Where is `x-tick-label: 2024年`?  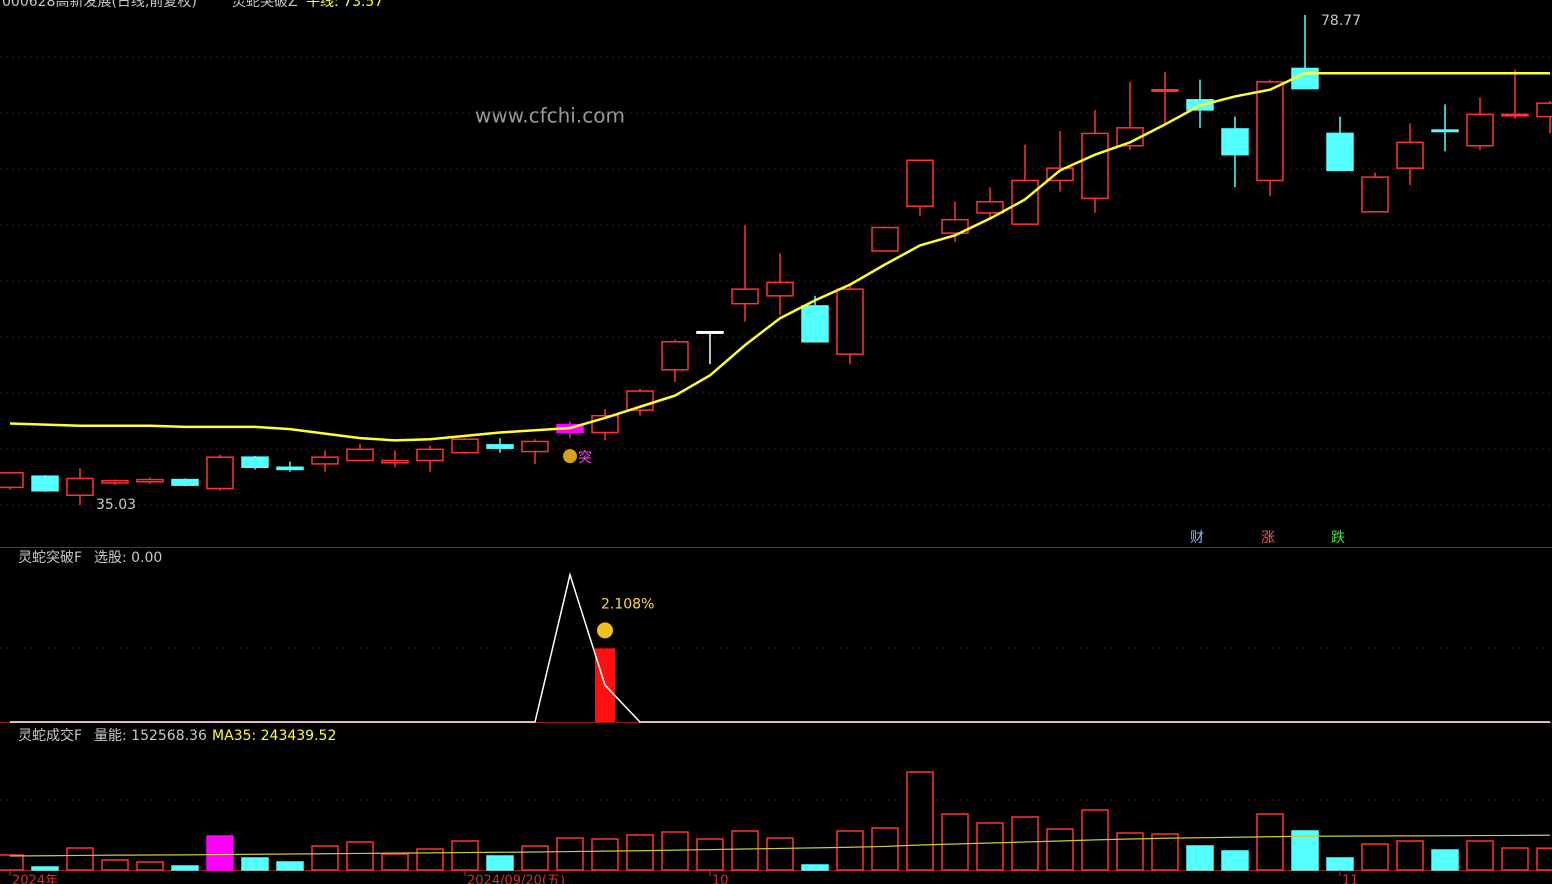 x-tick-label: 2024年 is located at coordinates (35, 879).